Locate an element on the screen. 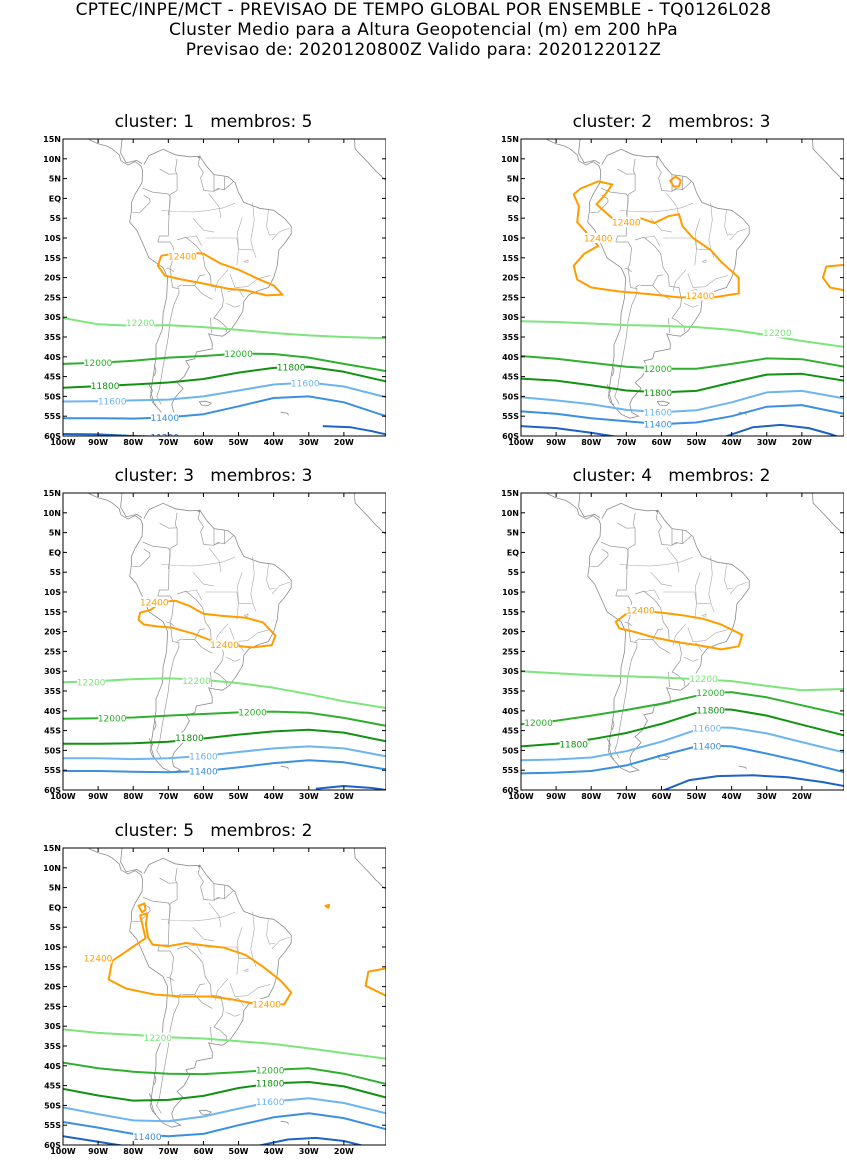  lon-label: 40W is located at coordinates (274, 1151).